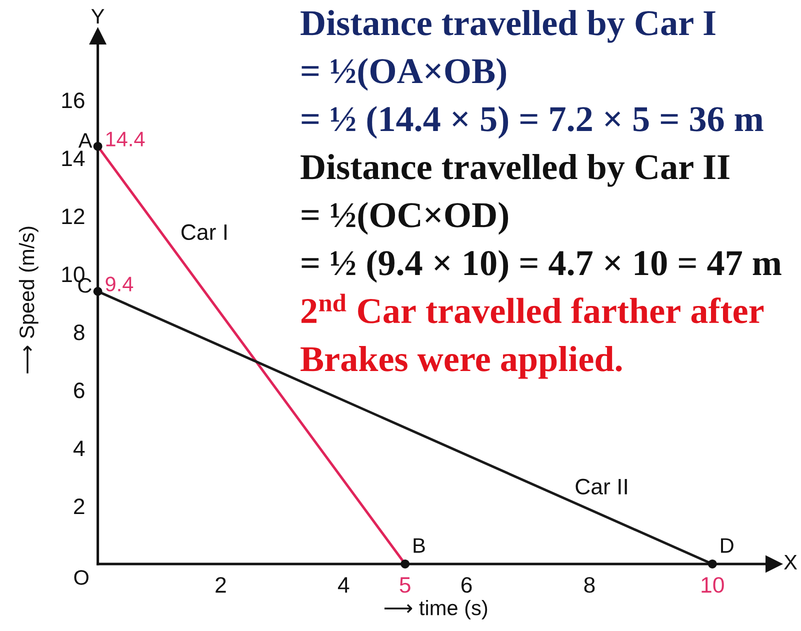 This screenshot has width=801, height=631. What do you see at coordinates (204, 232) in the screenshot?
I see `series-label: Car I` at bounding box center [204, 232].